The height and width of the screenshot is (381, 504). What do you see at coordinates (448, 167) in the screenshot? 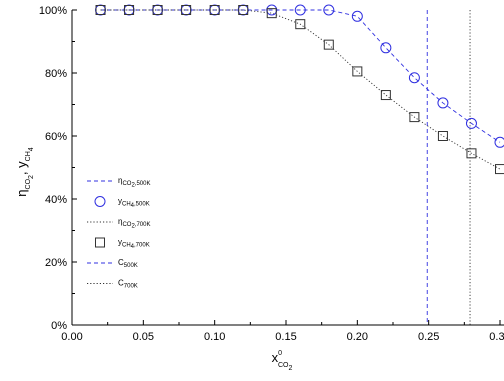
I see `vertical-reference-lines` at bounding box center [448, 167].